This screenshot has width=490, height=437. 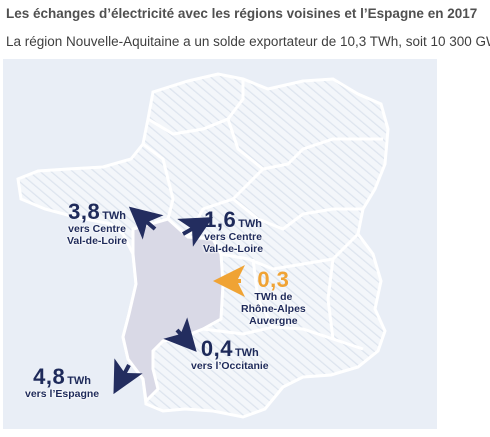 What do you see at coordinates (173, 311) in the screenshot?
I see `region-nouvelle-aquitaine` at bounding box center [173, 311].